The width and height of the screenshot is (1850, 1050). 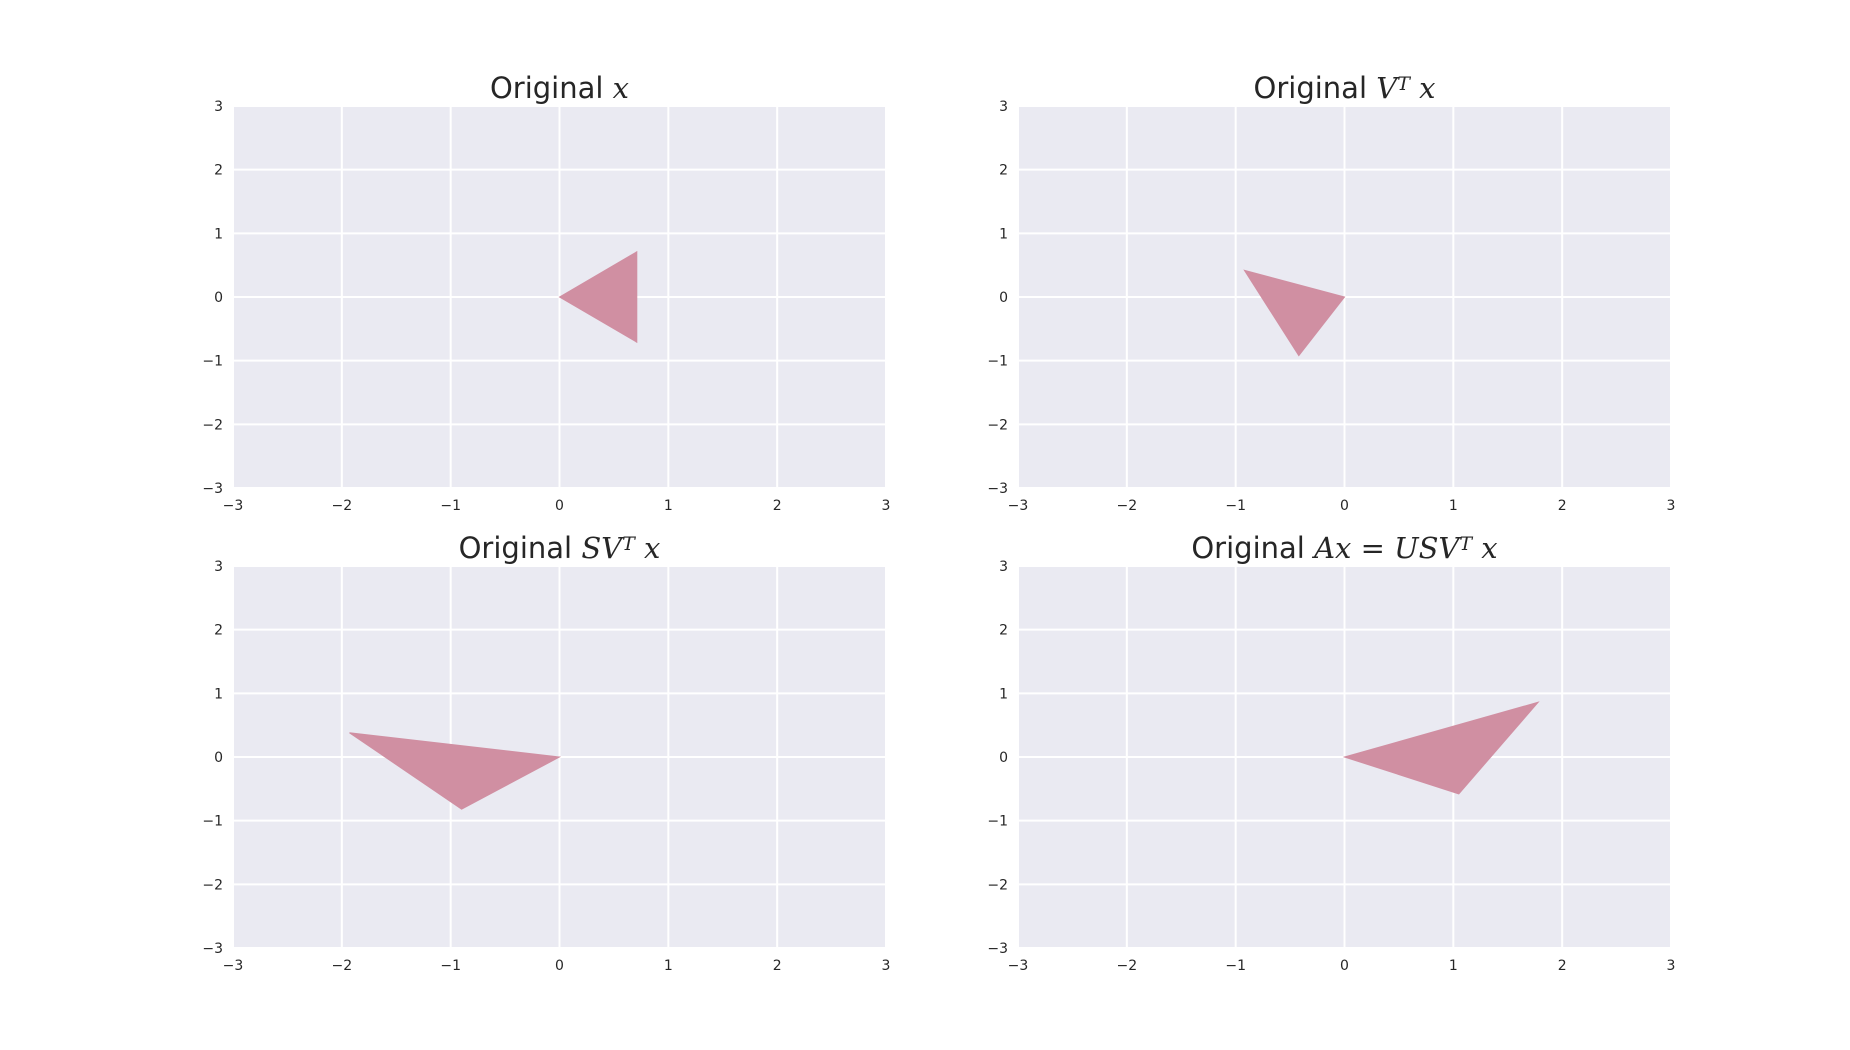 I want to click on subplot-title: Original VT x, so click(x=1345, y=88).